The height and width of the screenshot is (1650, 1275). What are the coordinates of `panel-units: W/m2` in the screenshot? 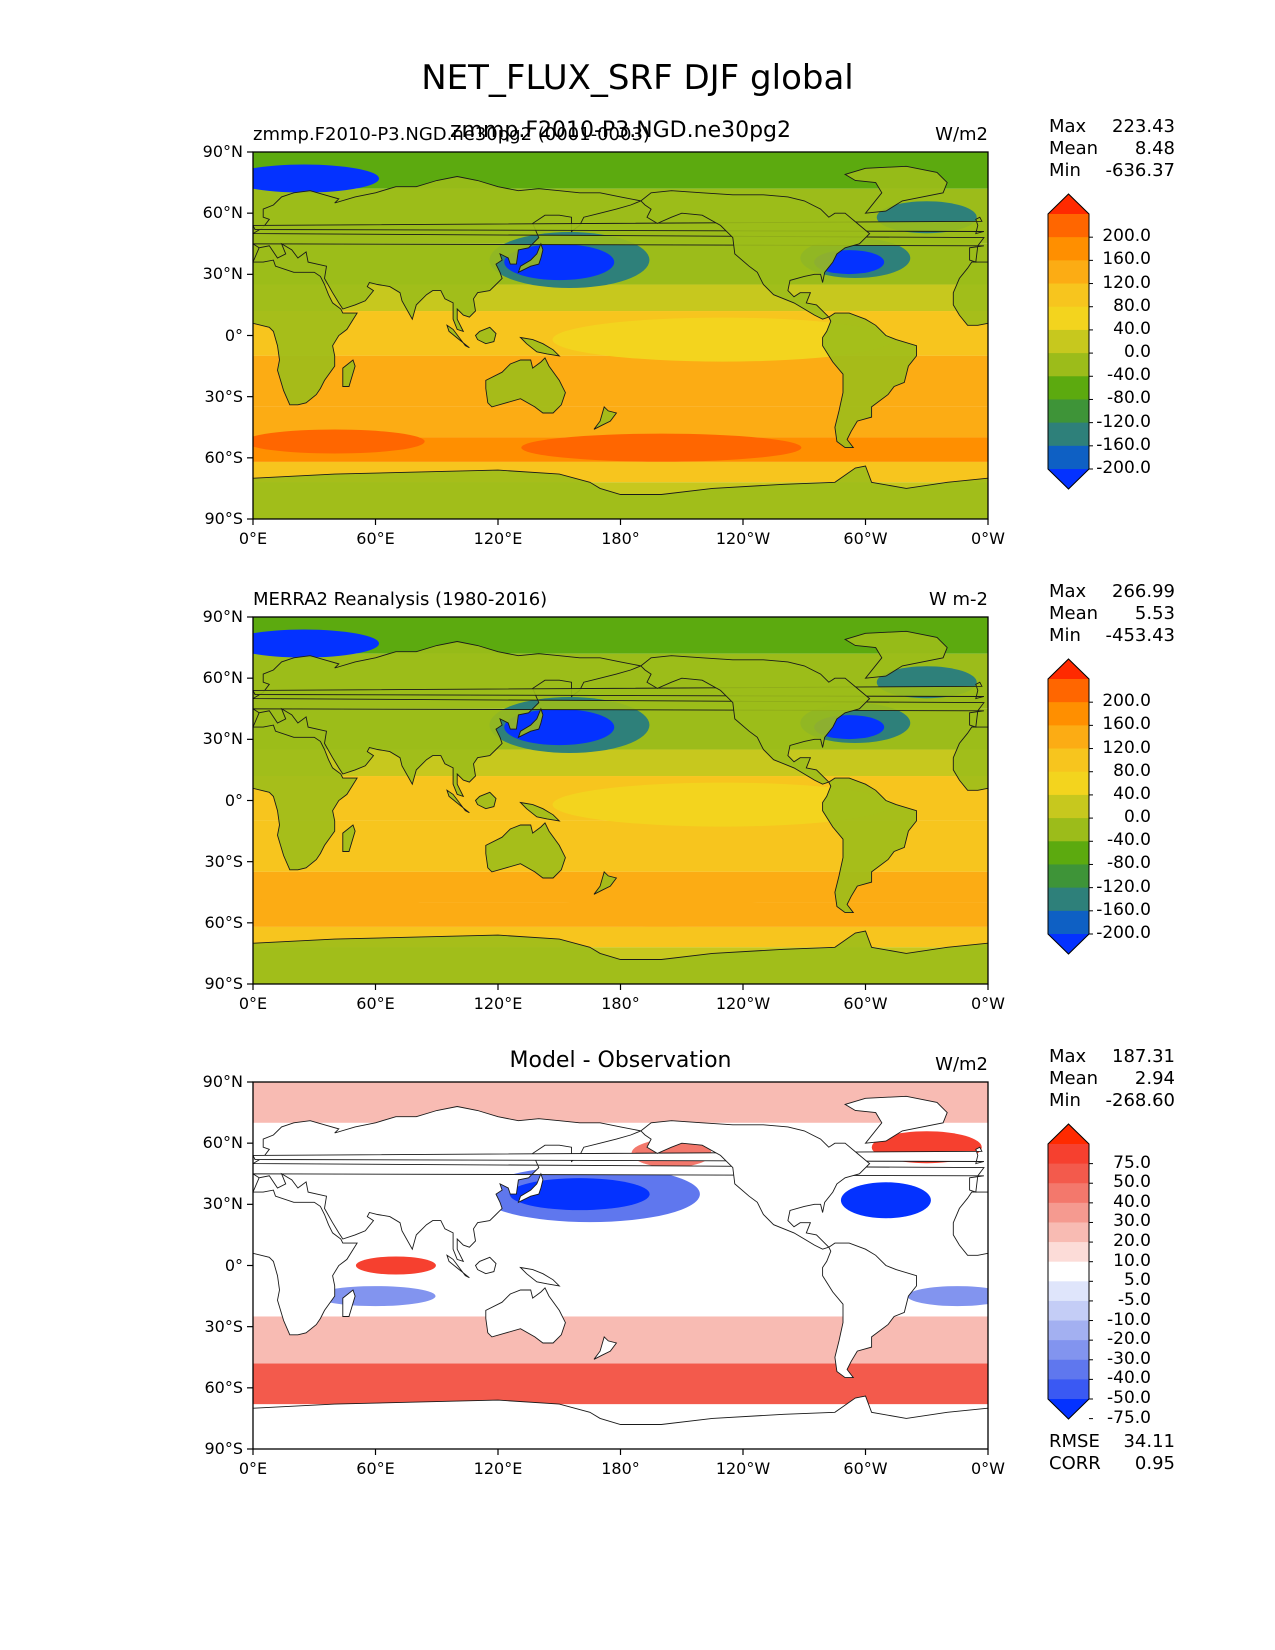 It's located at (961, 1064).